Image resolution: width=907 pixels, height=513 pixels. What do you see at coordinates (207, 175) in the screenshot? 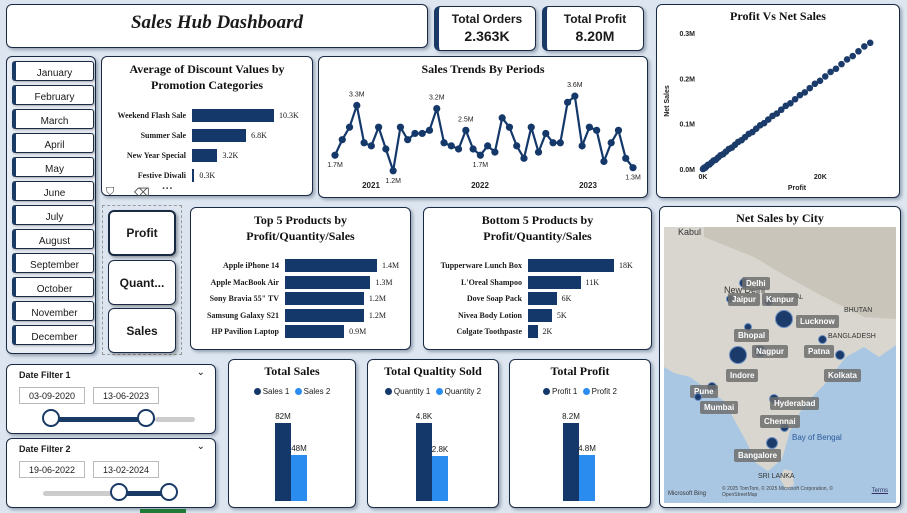
I see `discount-value: 0.3K` at bounding box center [207, 175].